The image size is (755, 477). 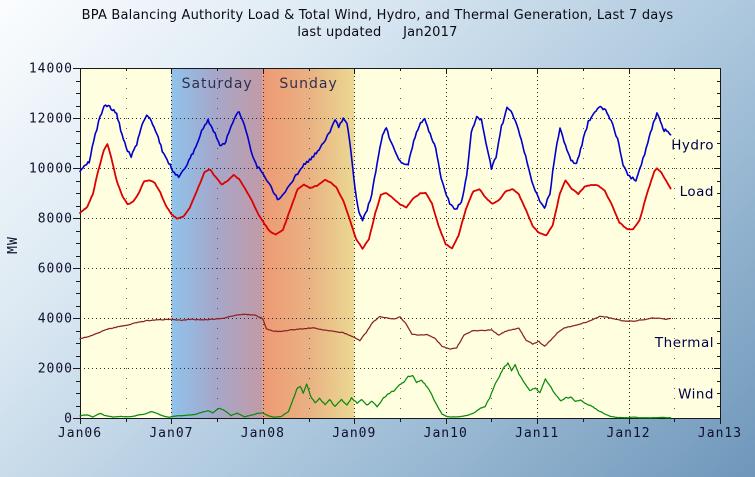 What do you see at coordinates (217, 243) in the screenshot?
I see `band-saturday` at bounding box center [217, 243].